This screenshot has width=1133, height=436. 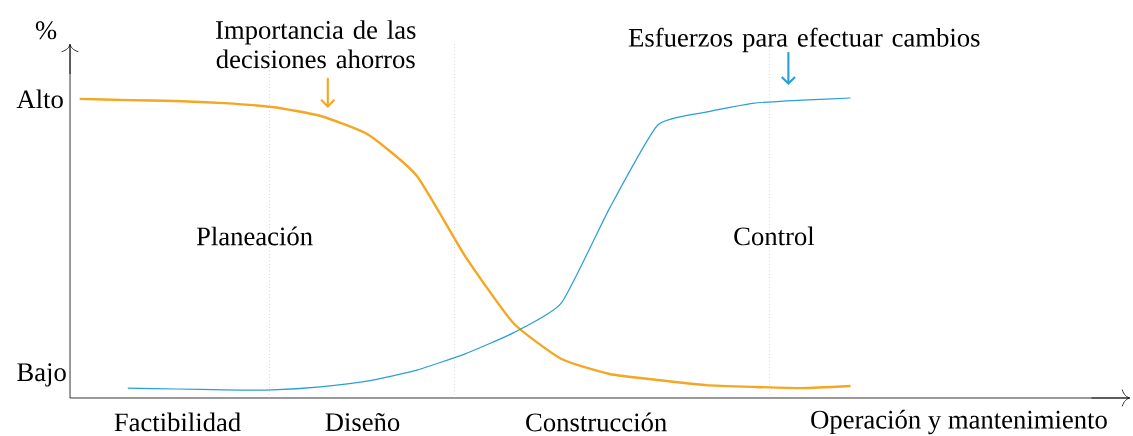 What do you see at coordinates (959, 422) in the screenshot?
I see `text: Operación y mantenimiento` at bounding box center [959, 422].